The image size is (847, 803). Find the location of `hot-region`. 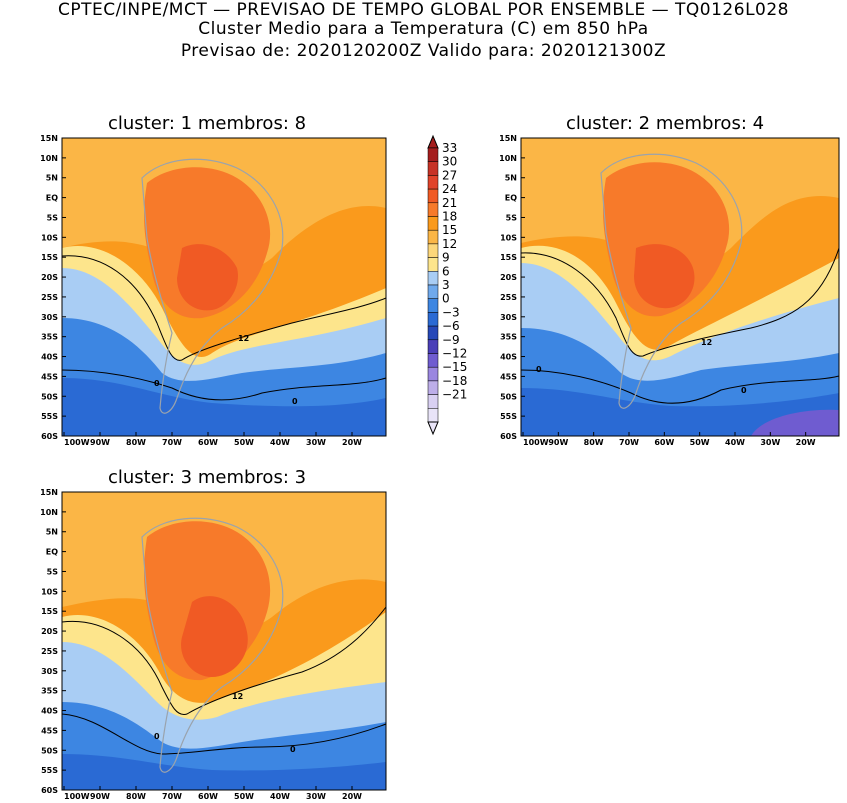

hot-region is located at coordinates (207, 243).